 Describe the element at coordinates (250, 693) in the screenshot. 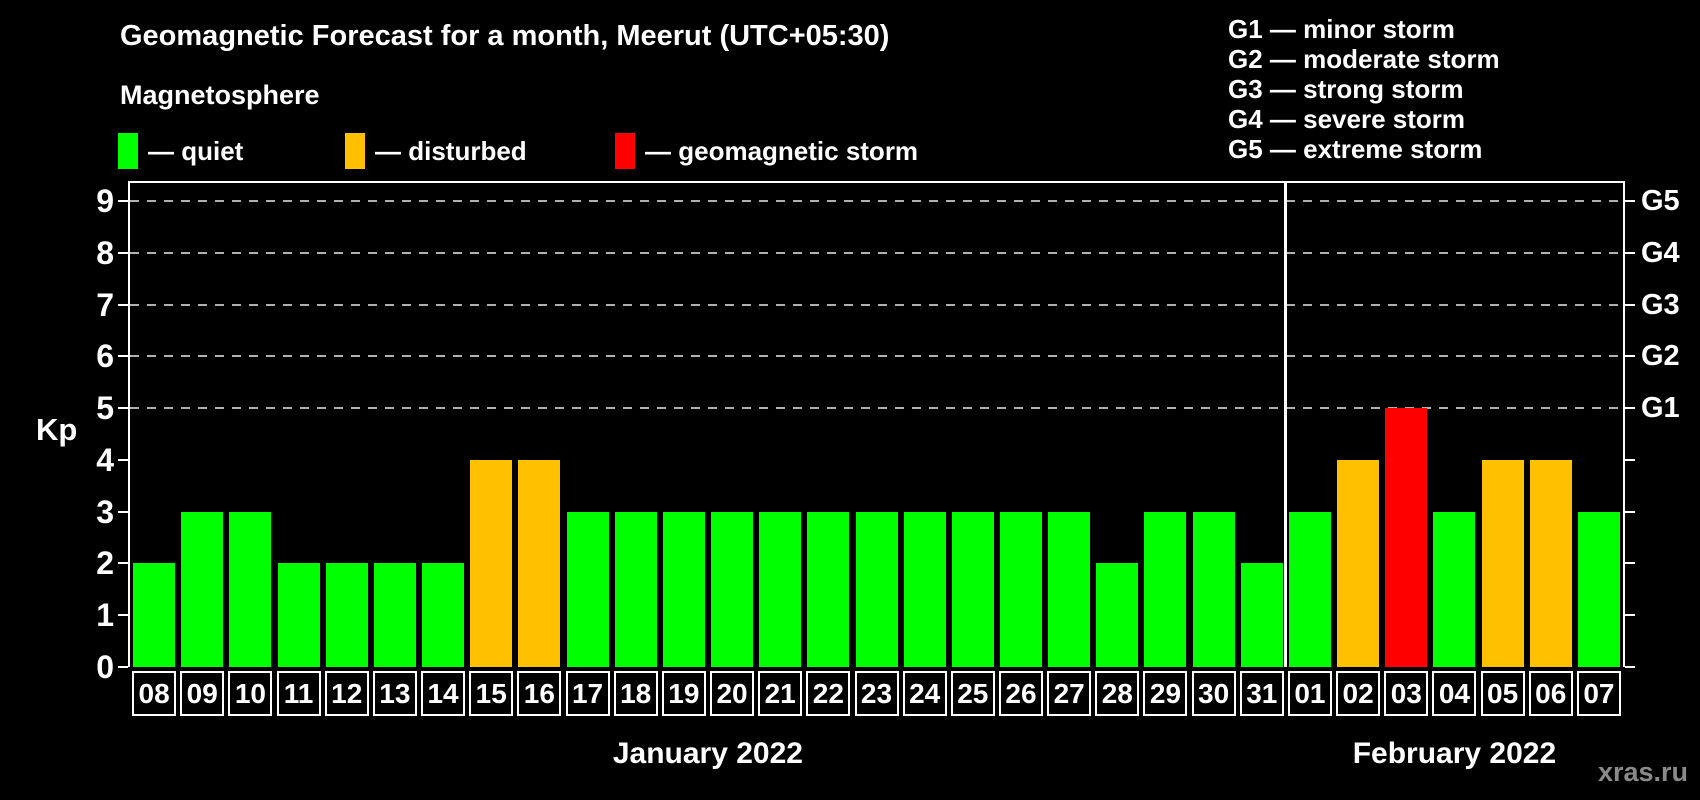

I see `day-label: 10` at that location.